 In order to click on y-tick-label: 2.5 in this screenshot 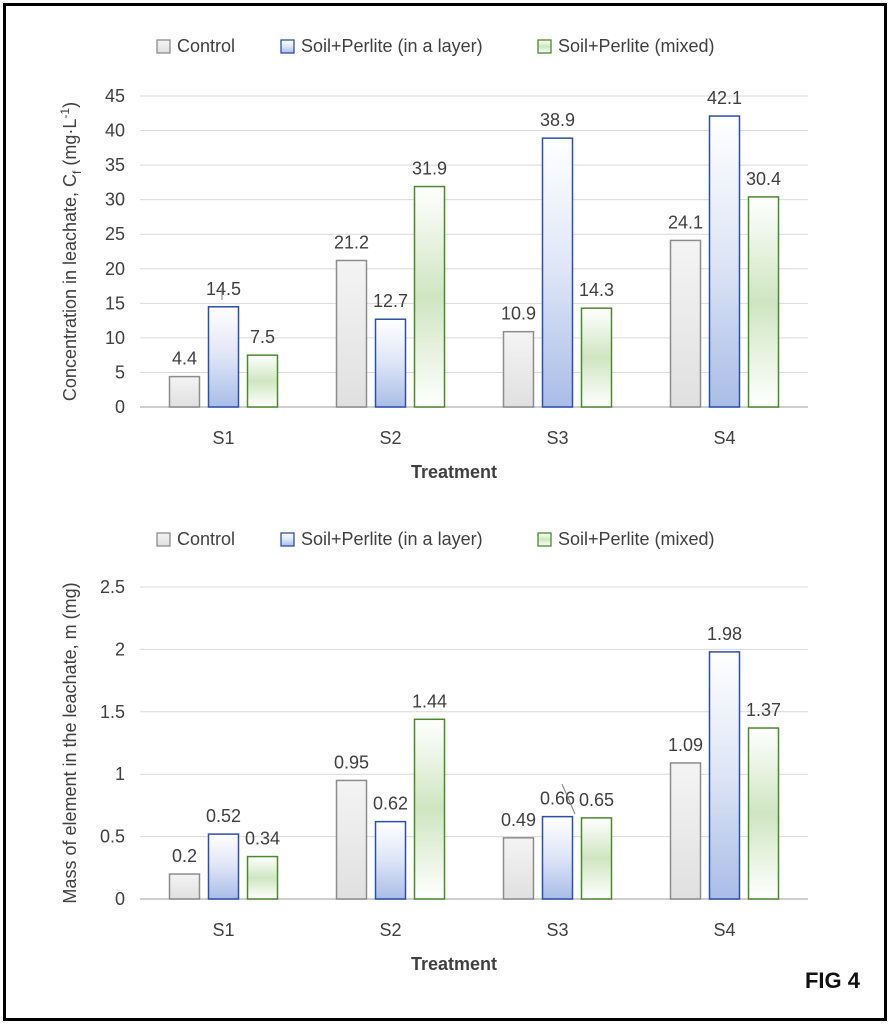, I will do `click(112, 587)`.